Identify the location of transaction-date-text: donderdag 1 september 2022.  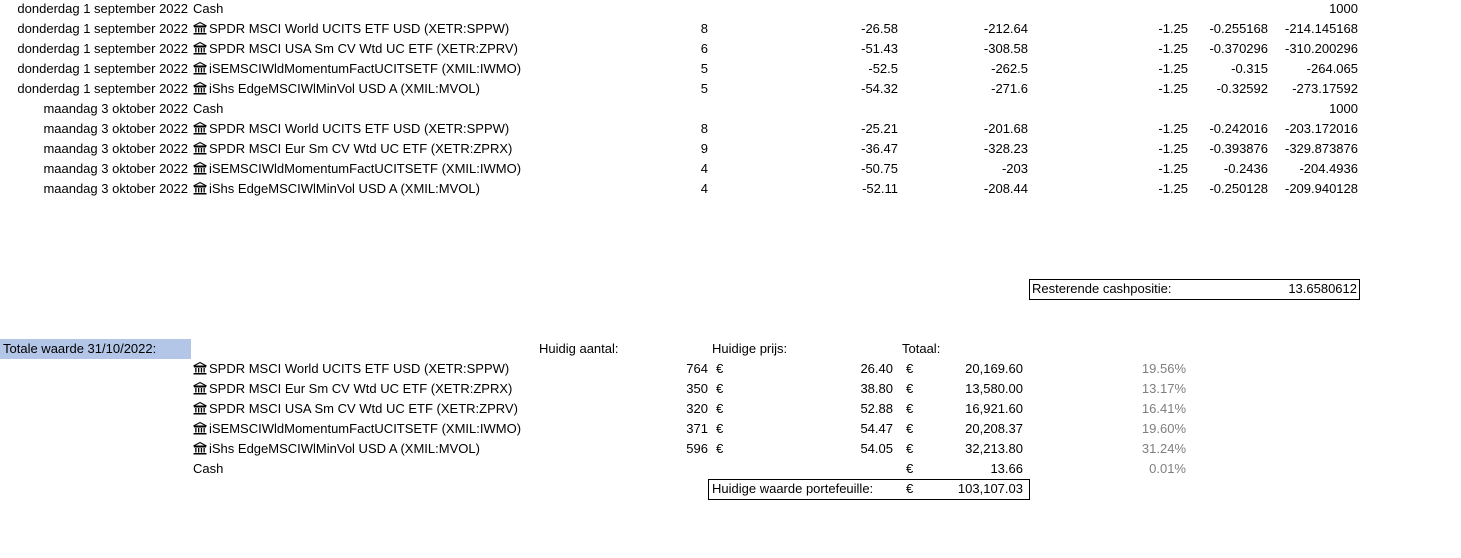
(102, 28).